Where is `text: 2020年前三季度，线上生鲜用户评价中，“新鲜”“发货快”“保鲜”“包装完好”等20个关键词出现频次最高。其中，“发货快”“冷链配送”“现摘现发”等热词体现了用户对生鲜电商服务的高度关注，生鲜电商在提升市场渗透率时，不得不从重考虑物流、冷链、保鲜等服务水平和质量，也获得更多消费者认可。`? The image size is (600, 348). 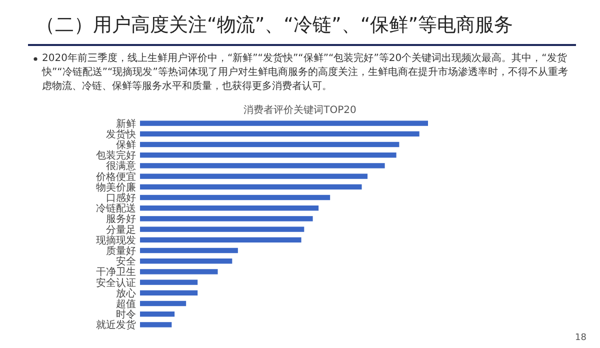
text: 2020年前三季度，线上生鲜用户评价中，“新鲜”“发货快”“保鲜”“包装完好”等20个关键词出现频次最高。其中，“发货快”“冷链配送”“现摘现发”等热词体现了用户对生鲜电商服务的高度关注，生鲜电商在提升市场渗透率时，不得不从重考虑物流、冷链、保鲜等服务水平和质量，也获得更多消费者认可。 is located at coordinates (305, 73).